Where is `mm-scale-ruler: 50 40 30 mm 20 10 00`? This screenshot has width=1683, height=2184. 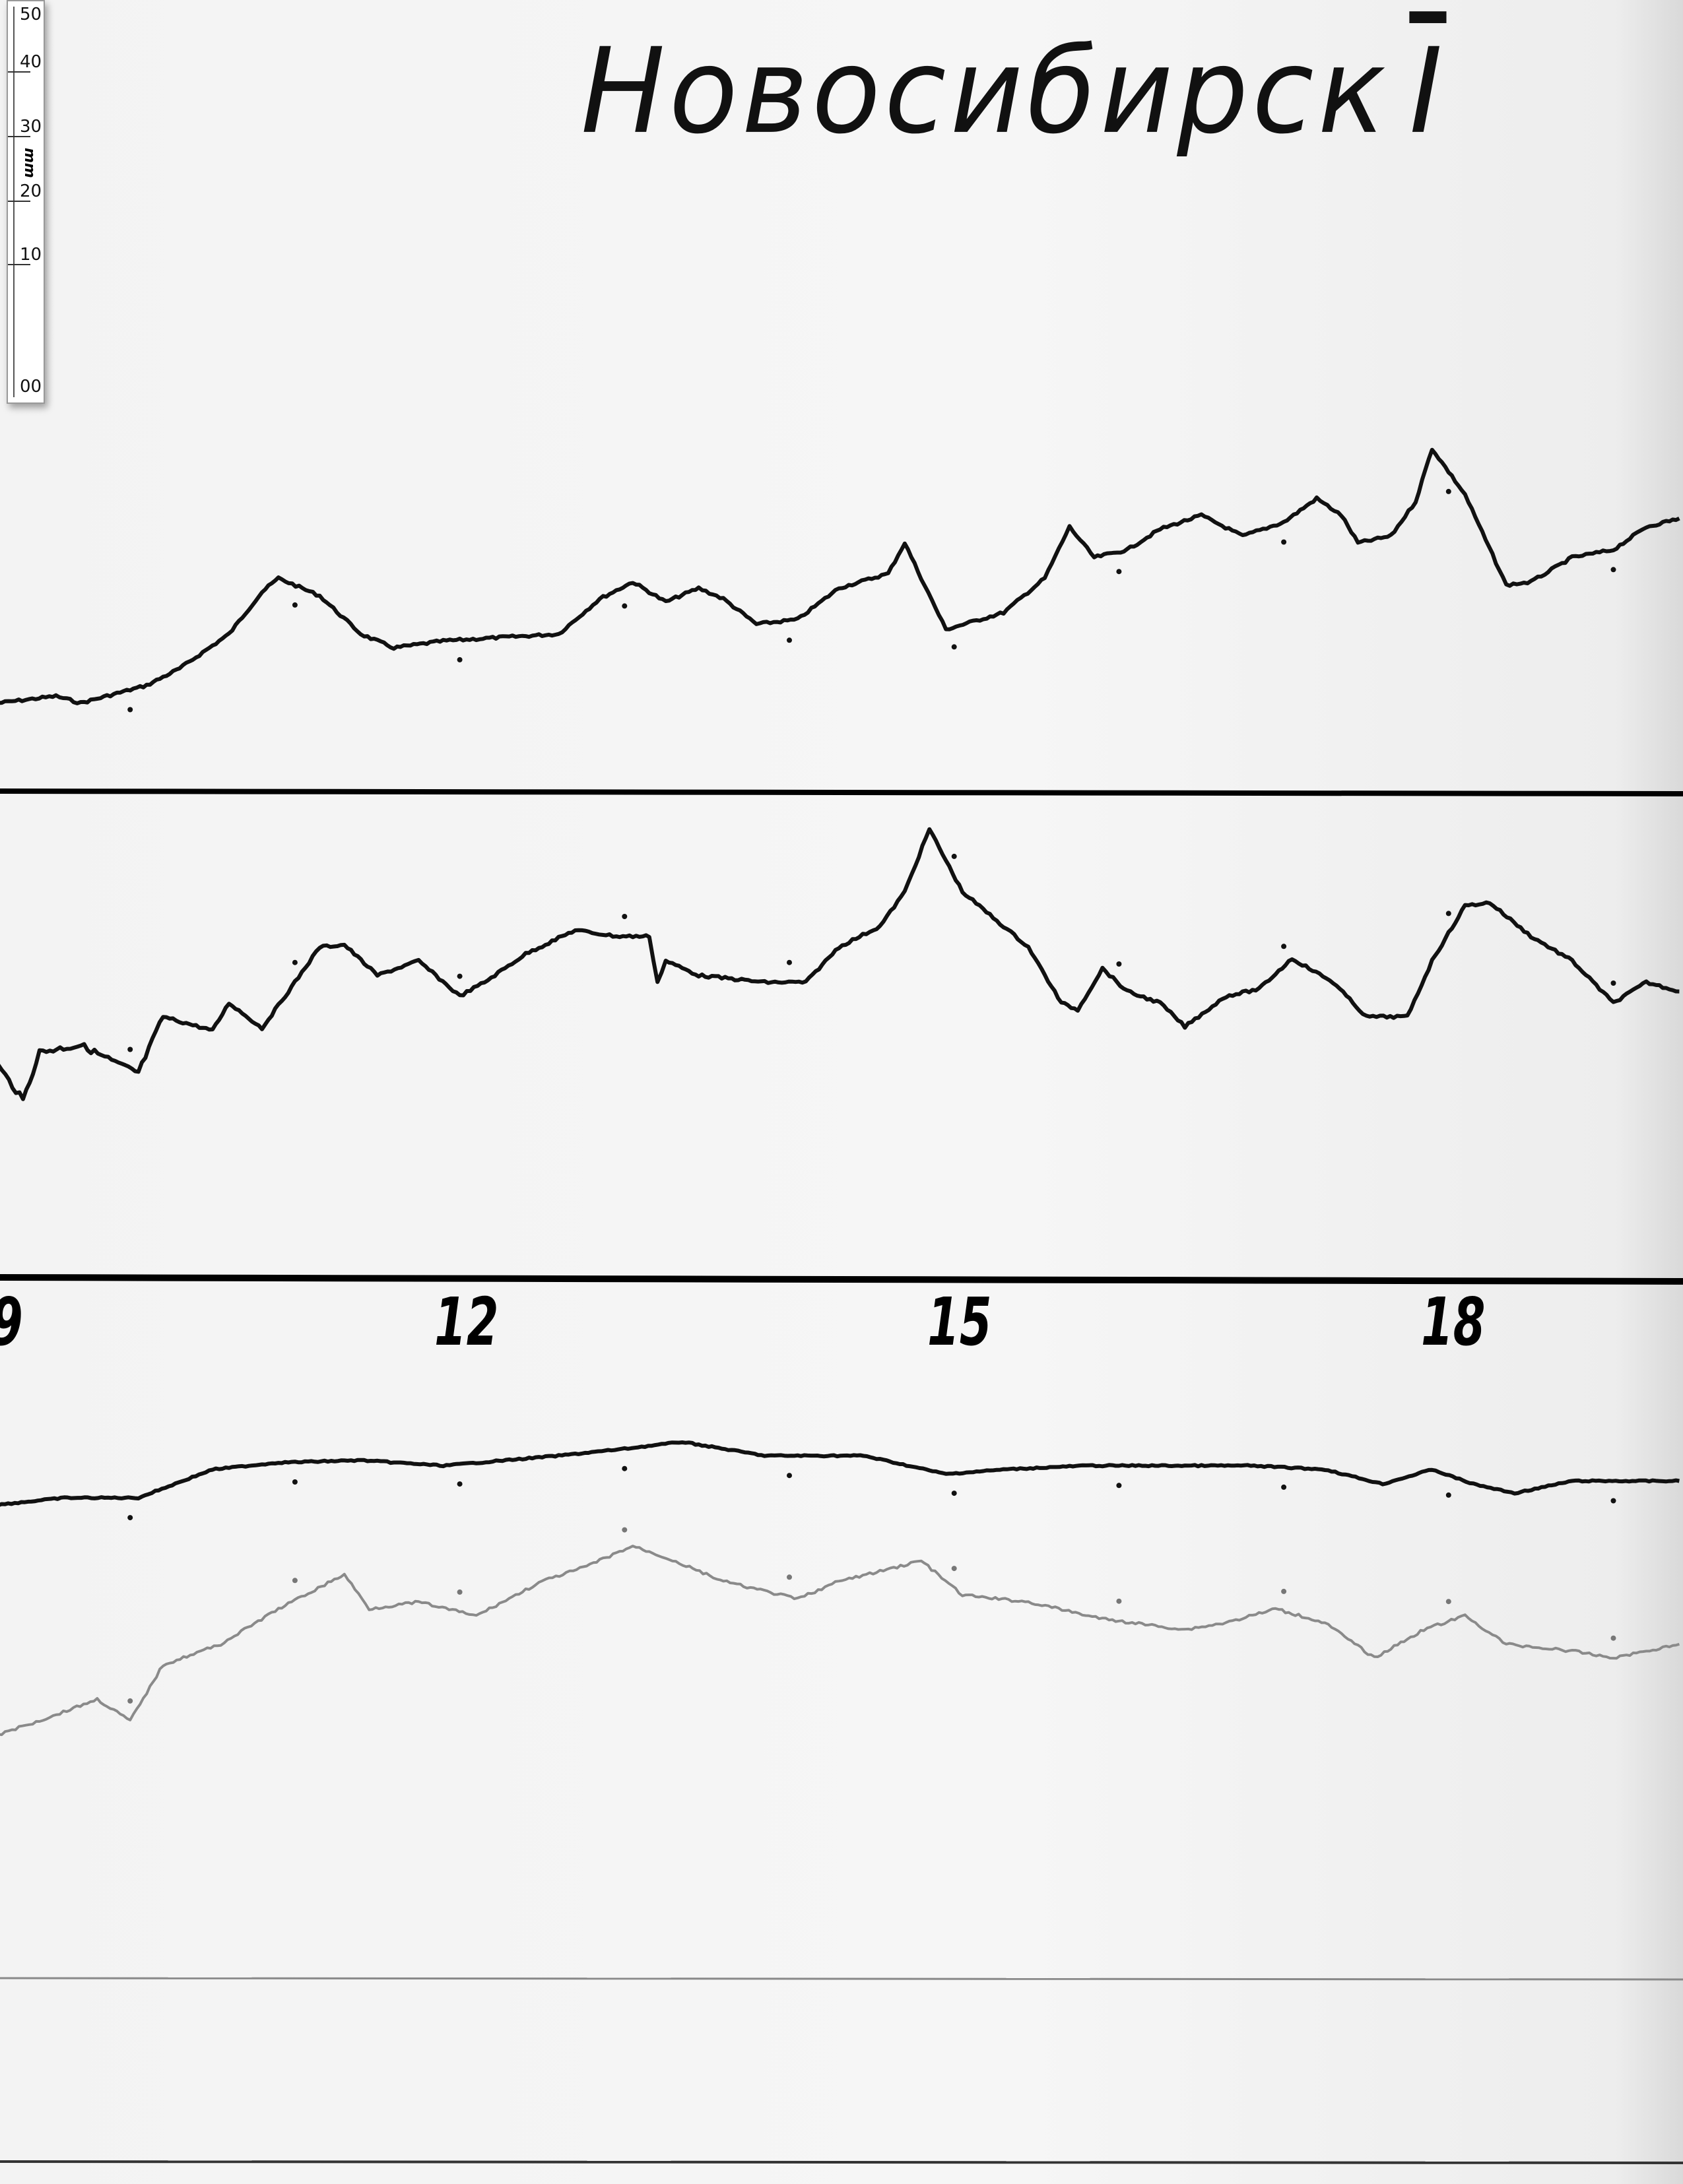
mm-scale-ruler: 50 40 30 mm 20 10 00 is located at coordinates (26, 202).